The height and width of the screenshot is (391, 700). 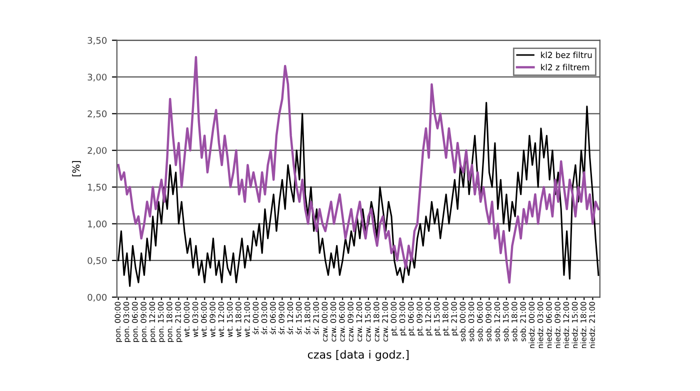 I want to click on legend-label: kl2 z filtrem, so click(x=565, y=67).